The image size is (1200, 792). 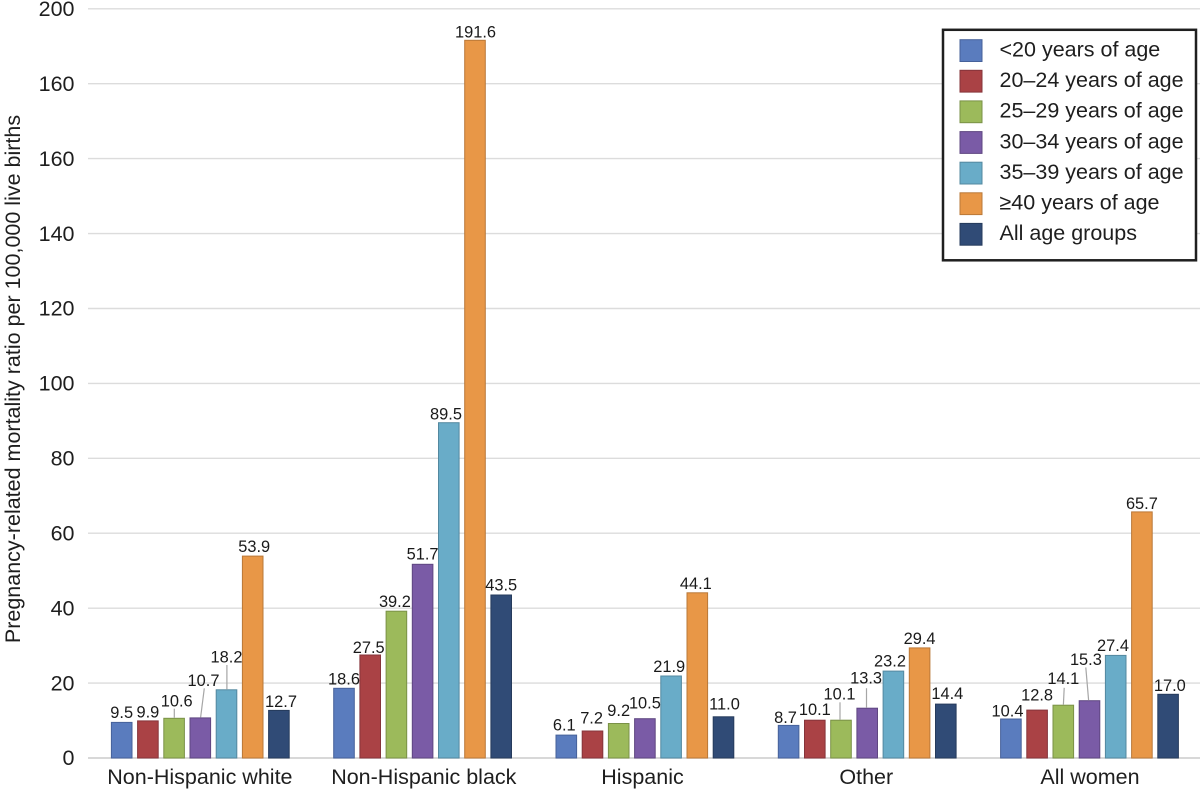 What do you see at coordinates (947, 694) in the screenshot?
I see `svg-text: 14.4` at bounding box center [947, 694].